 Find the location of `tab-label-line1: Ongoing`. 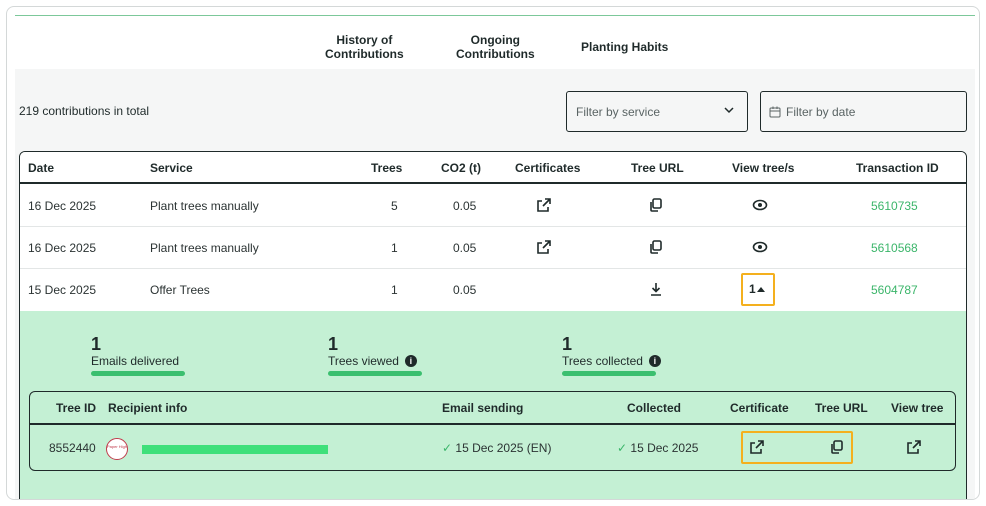

tab-label-line1: Ongoing is located at coordinates (495, 40).